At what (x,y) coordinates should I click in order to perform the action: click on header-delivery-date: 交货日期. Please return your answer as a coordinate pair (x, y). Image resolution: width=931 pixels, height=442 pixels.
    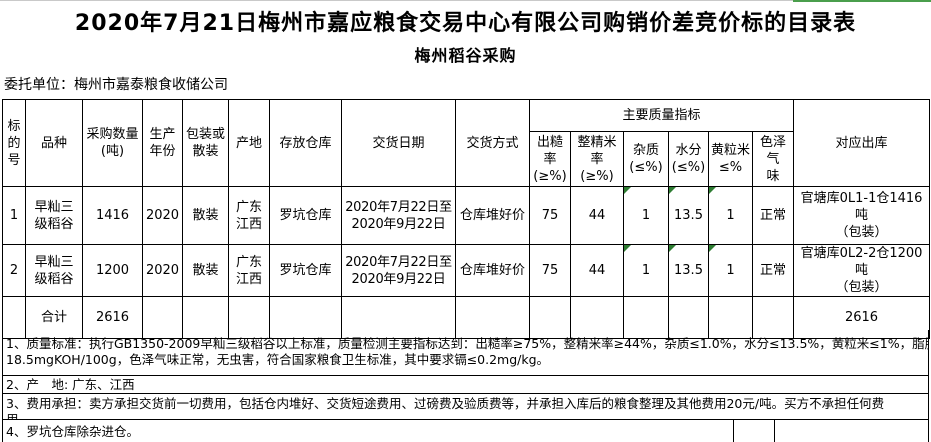
    Looking at the image, I should click on (398, 143).